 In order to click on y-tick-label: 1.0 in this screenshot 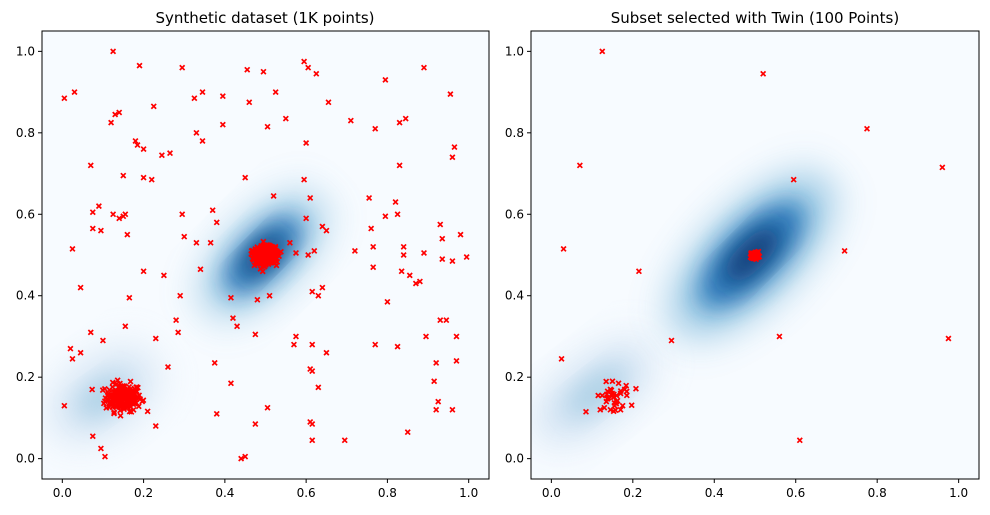, I will do `click(25, 51)`.